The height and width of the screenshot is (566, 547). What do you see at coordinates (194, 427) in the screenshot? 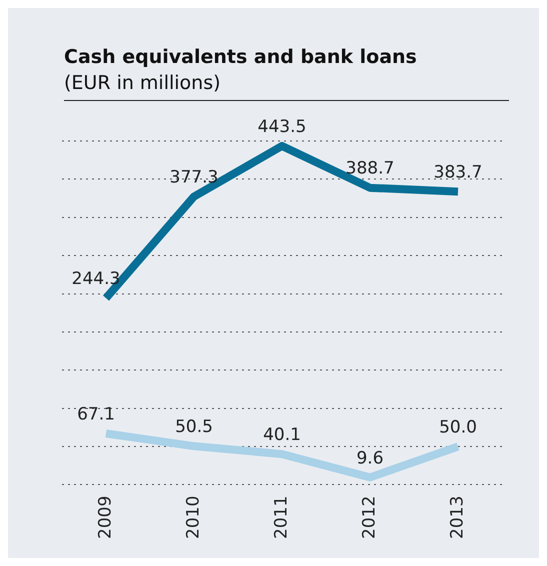
I see `data-label: 50.5` at bounding box center [194, 427].